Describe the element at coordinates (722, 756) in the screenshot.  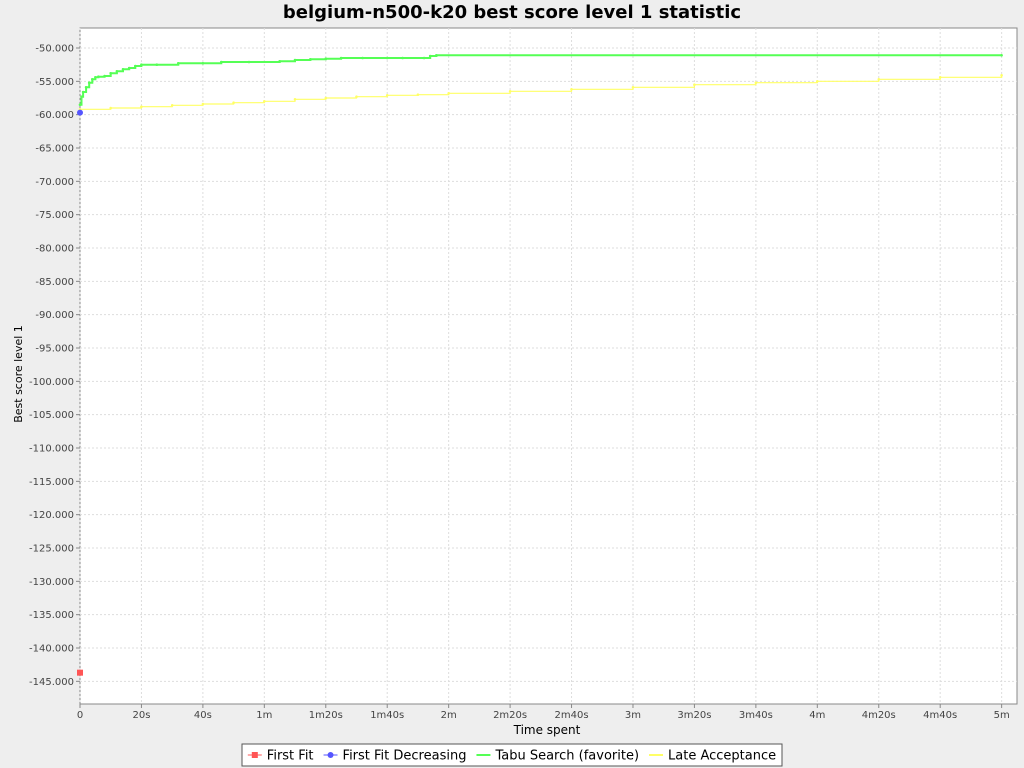
I see `legend-label: Late Acceptance` at that location.